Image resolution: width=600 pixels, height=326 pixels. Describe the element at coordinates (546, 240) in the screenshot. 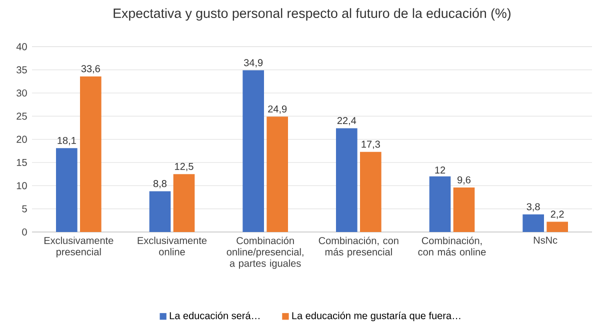

I see `x-tick-label: NsNc` at that location.